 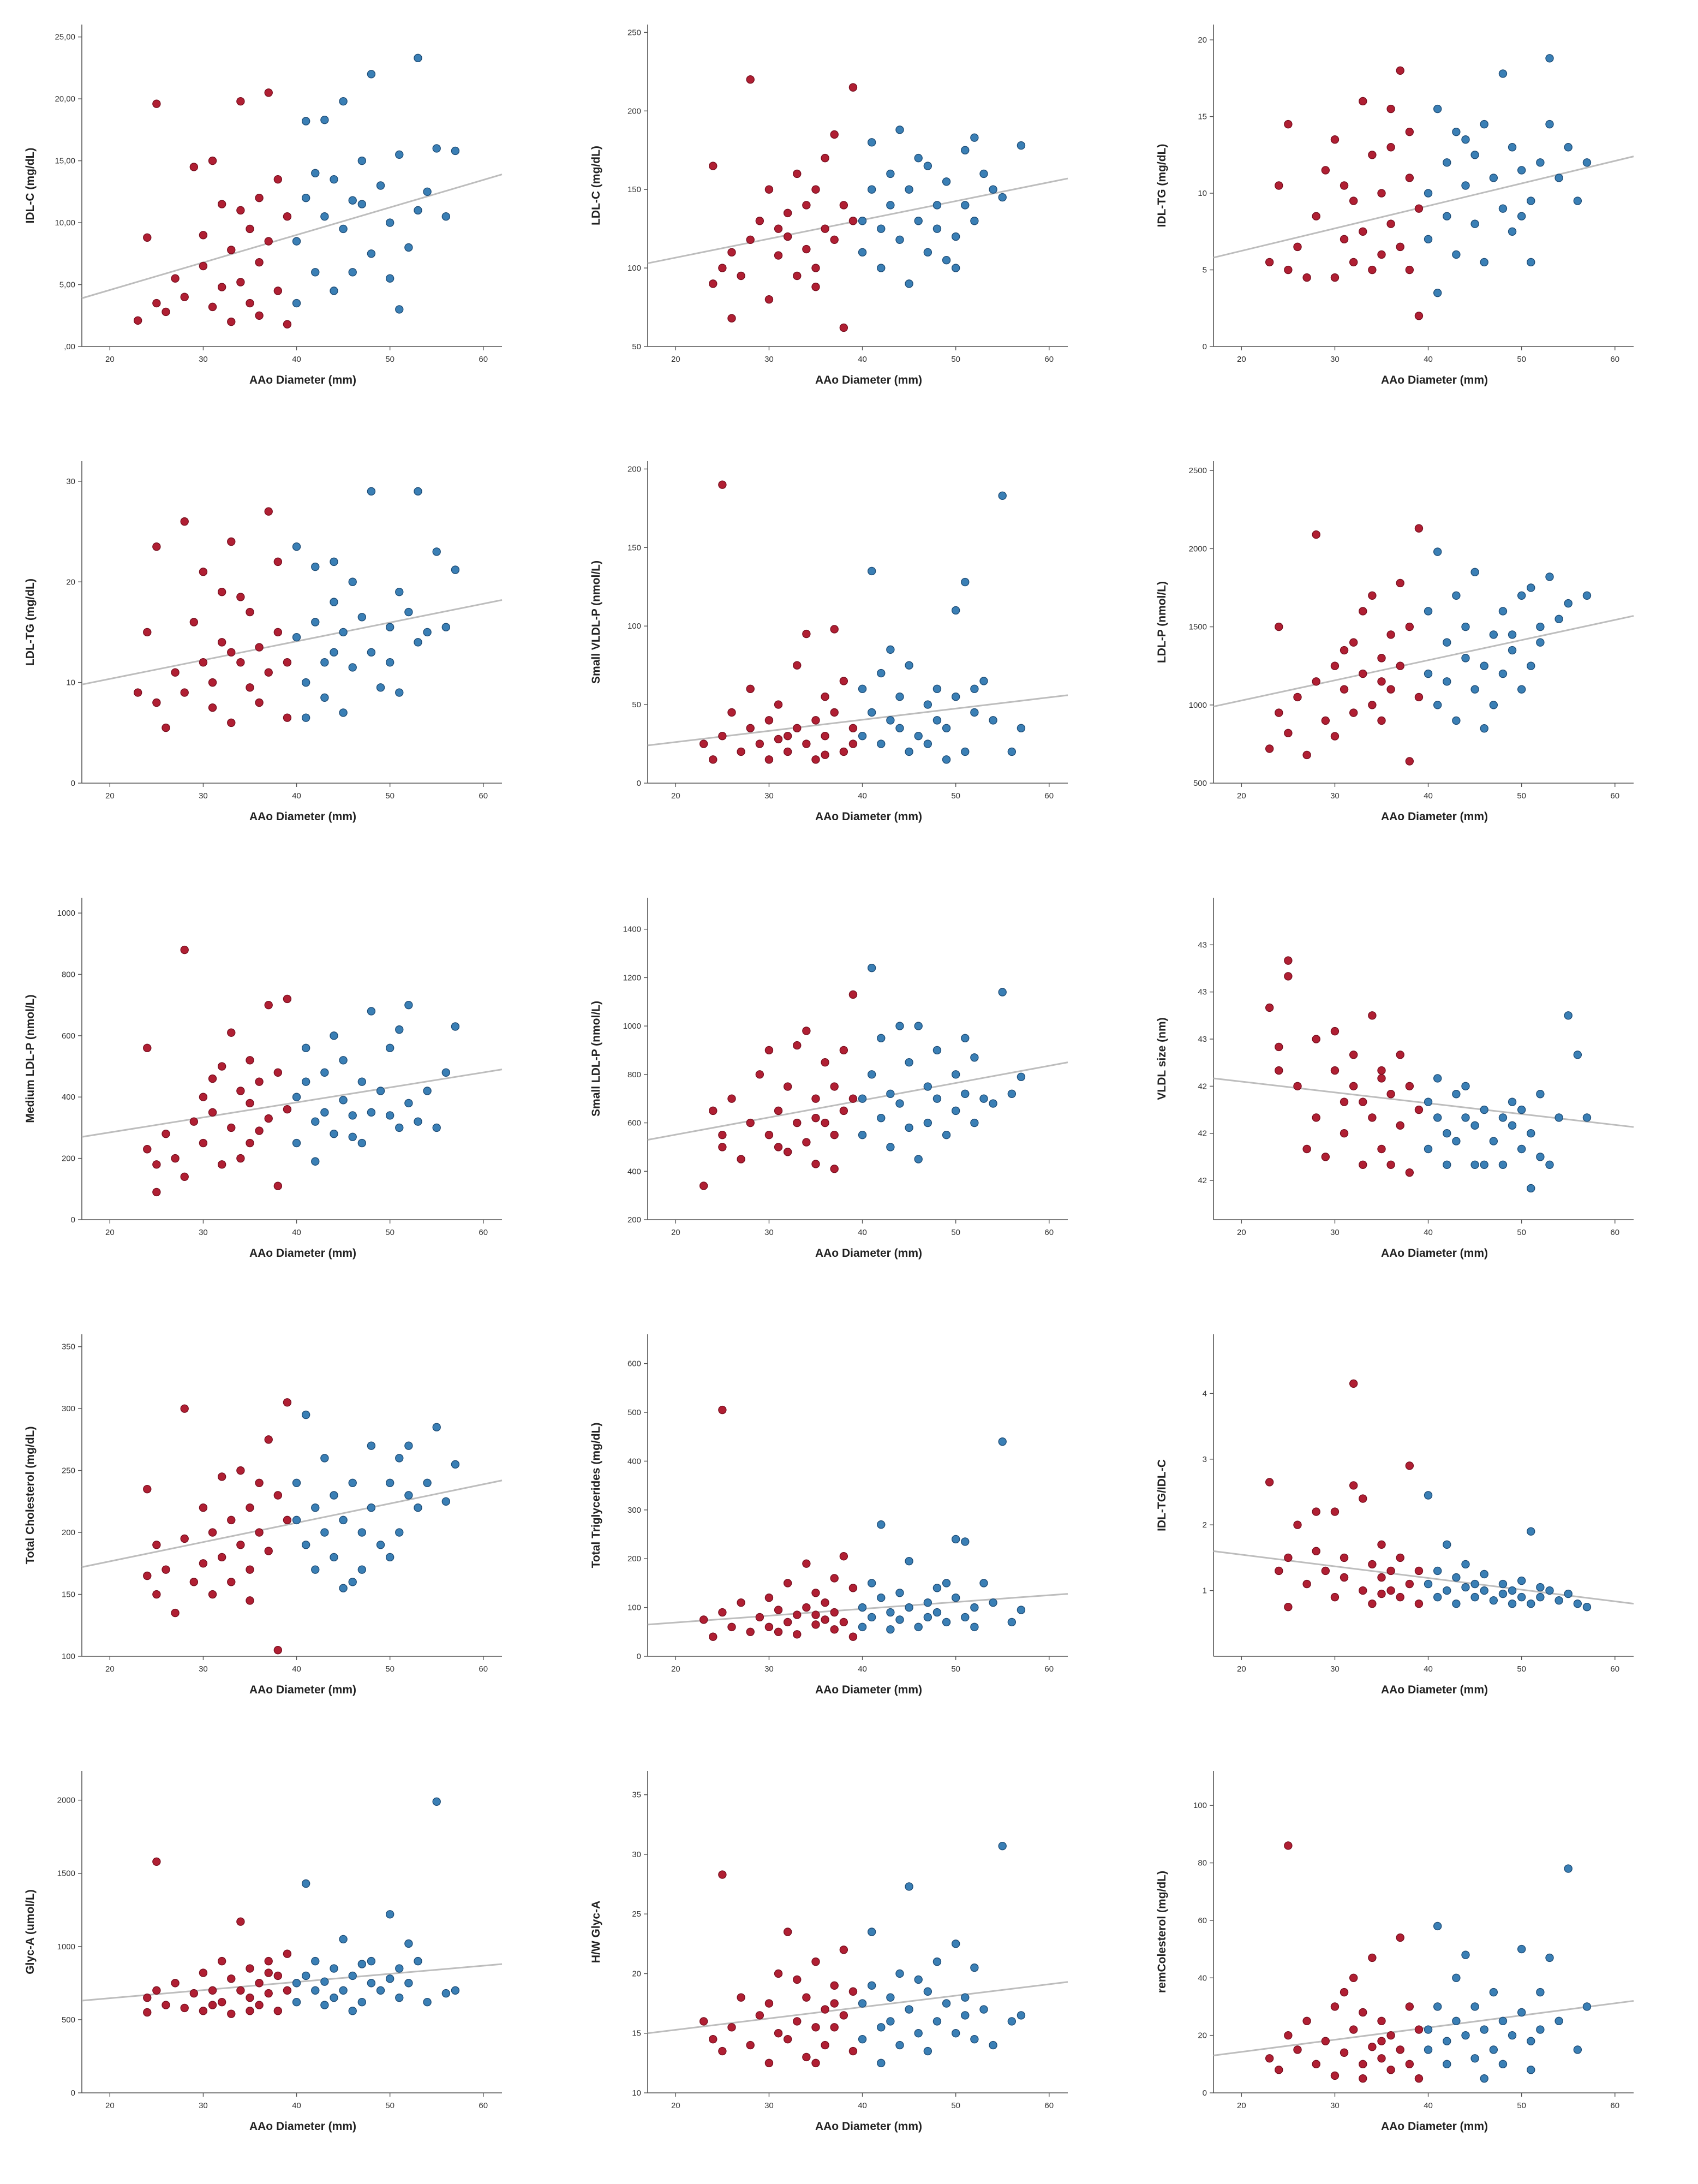 I want to click on y-axis-label: H/W Glyc-A, so click(x=596, y=1932).